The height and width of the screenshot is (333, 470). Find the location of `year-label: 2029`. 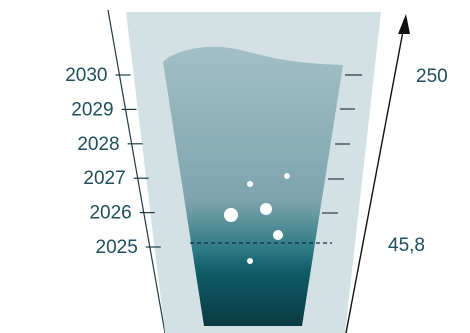

year-label: 2029 is located at coordinates (92, 109).